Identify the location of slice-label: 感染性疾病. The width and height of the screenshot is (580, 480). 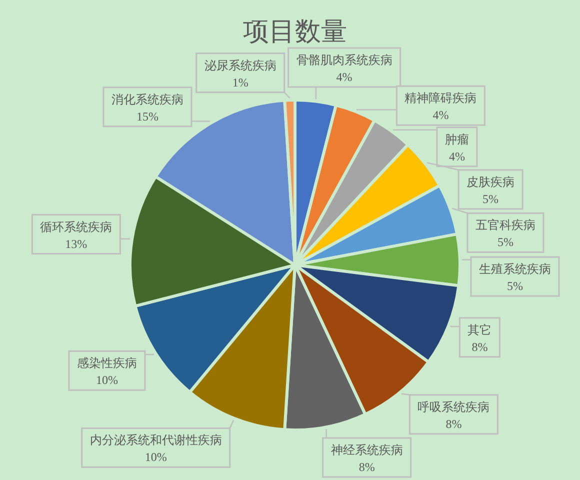
(106, 363).